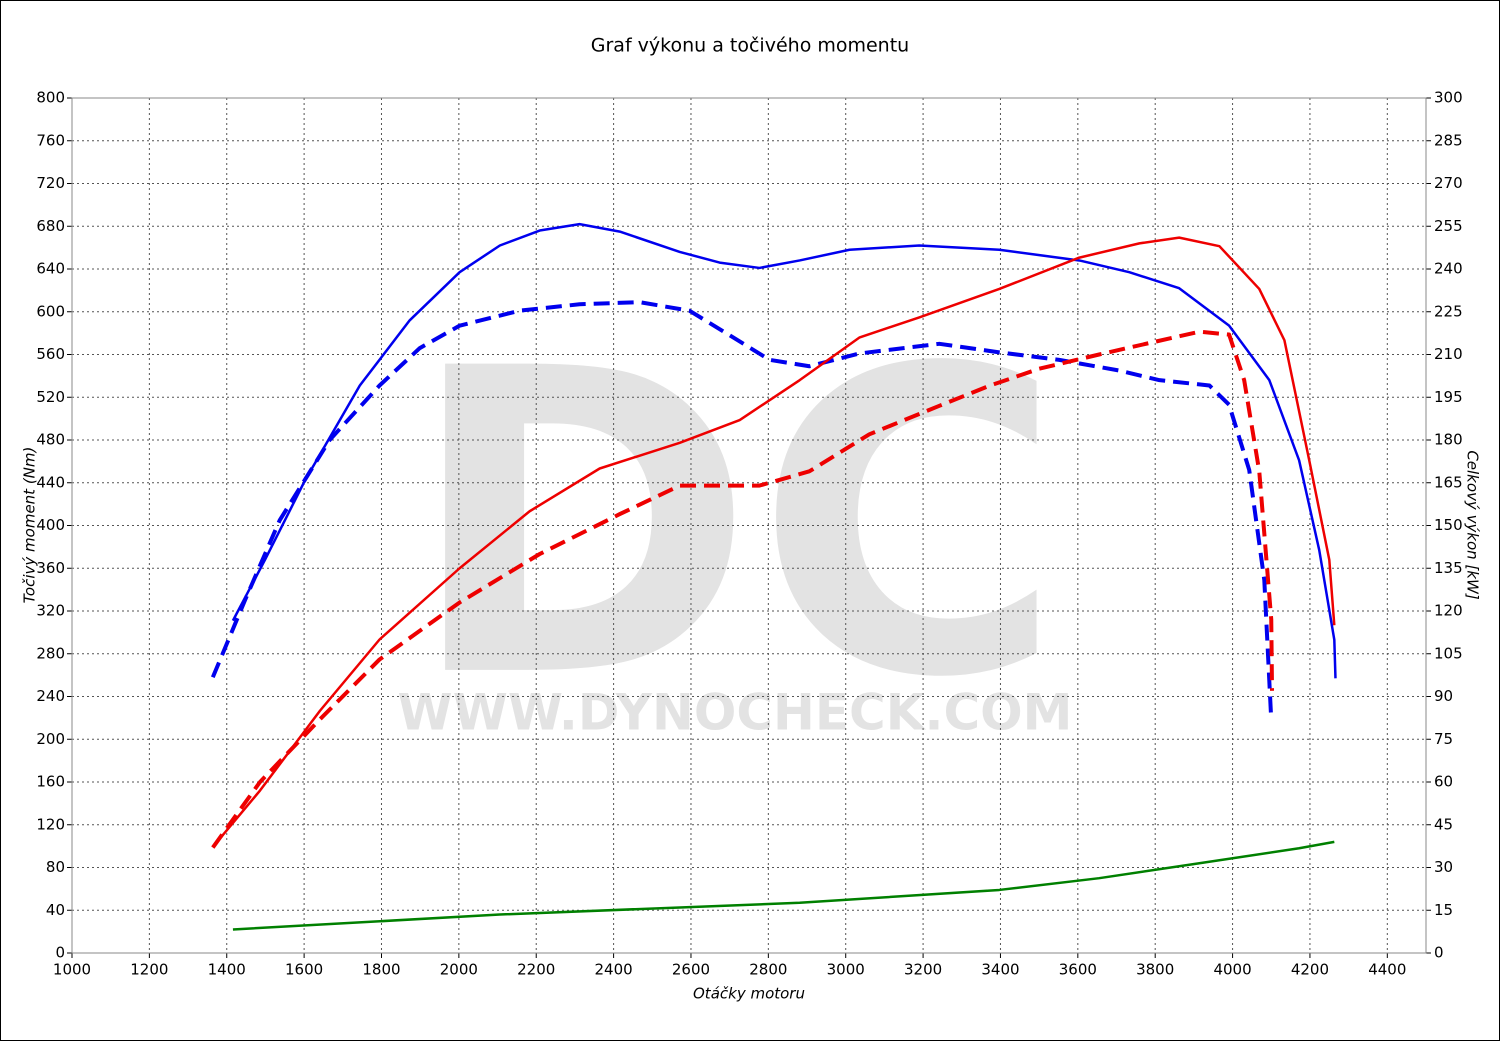  I want to click on y-tick-label: 480, so click(50, 440).